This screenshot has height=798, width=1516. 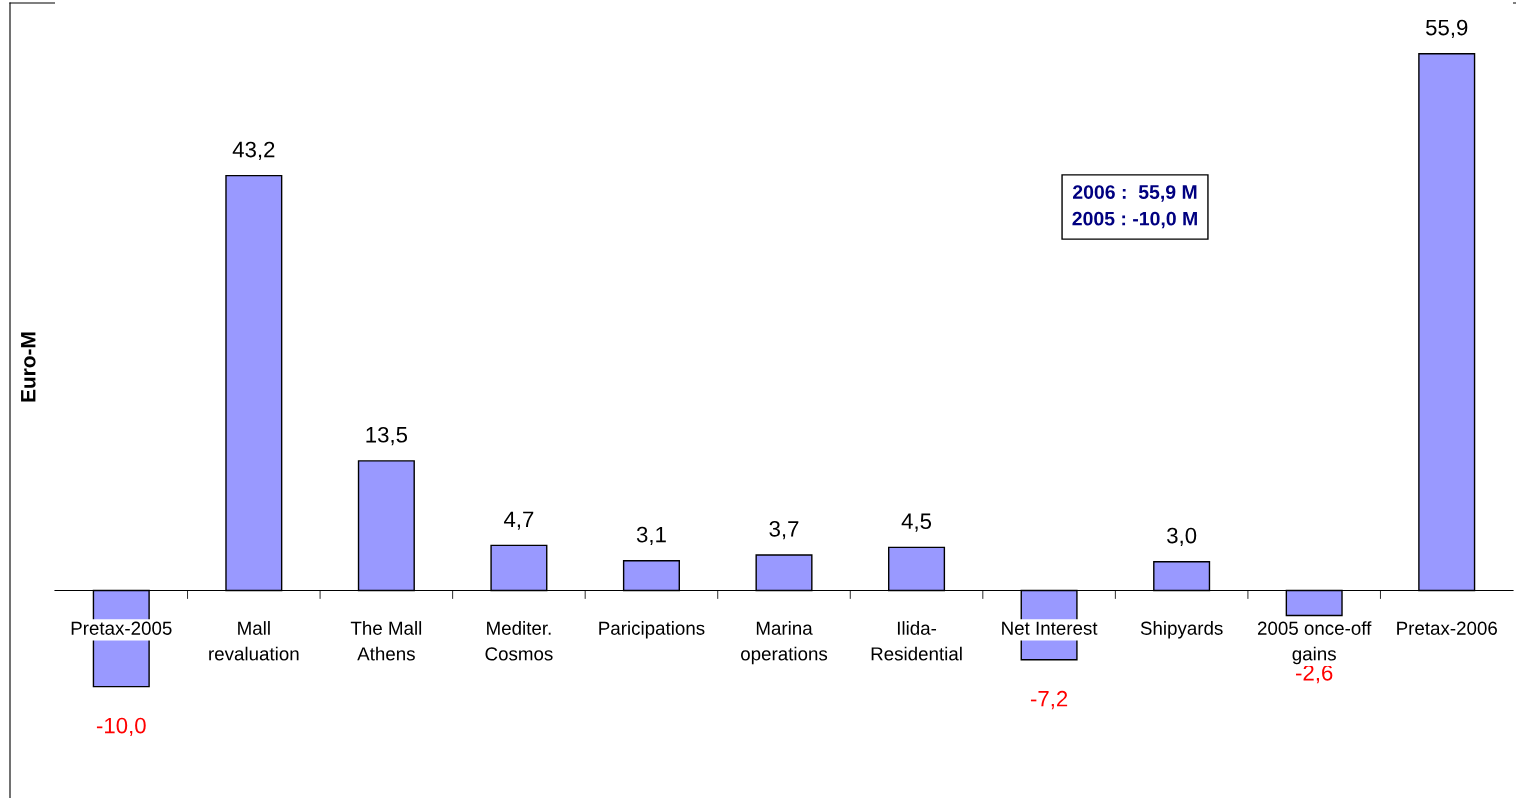 What do you see at coordinates (784, 530) in the screenshot?
I see `data-label: 3,7` at bounding box center [784, 530].